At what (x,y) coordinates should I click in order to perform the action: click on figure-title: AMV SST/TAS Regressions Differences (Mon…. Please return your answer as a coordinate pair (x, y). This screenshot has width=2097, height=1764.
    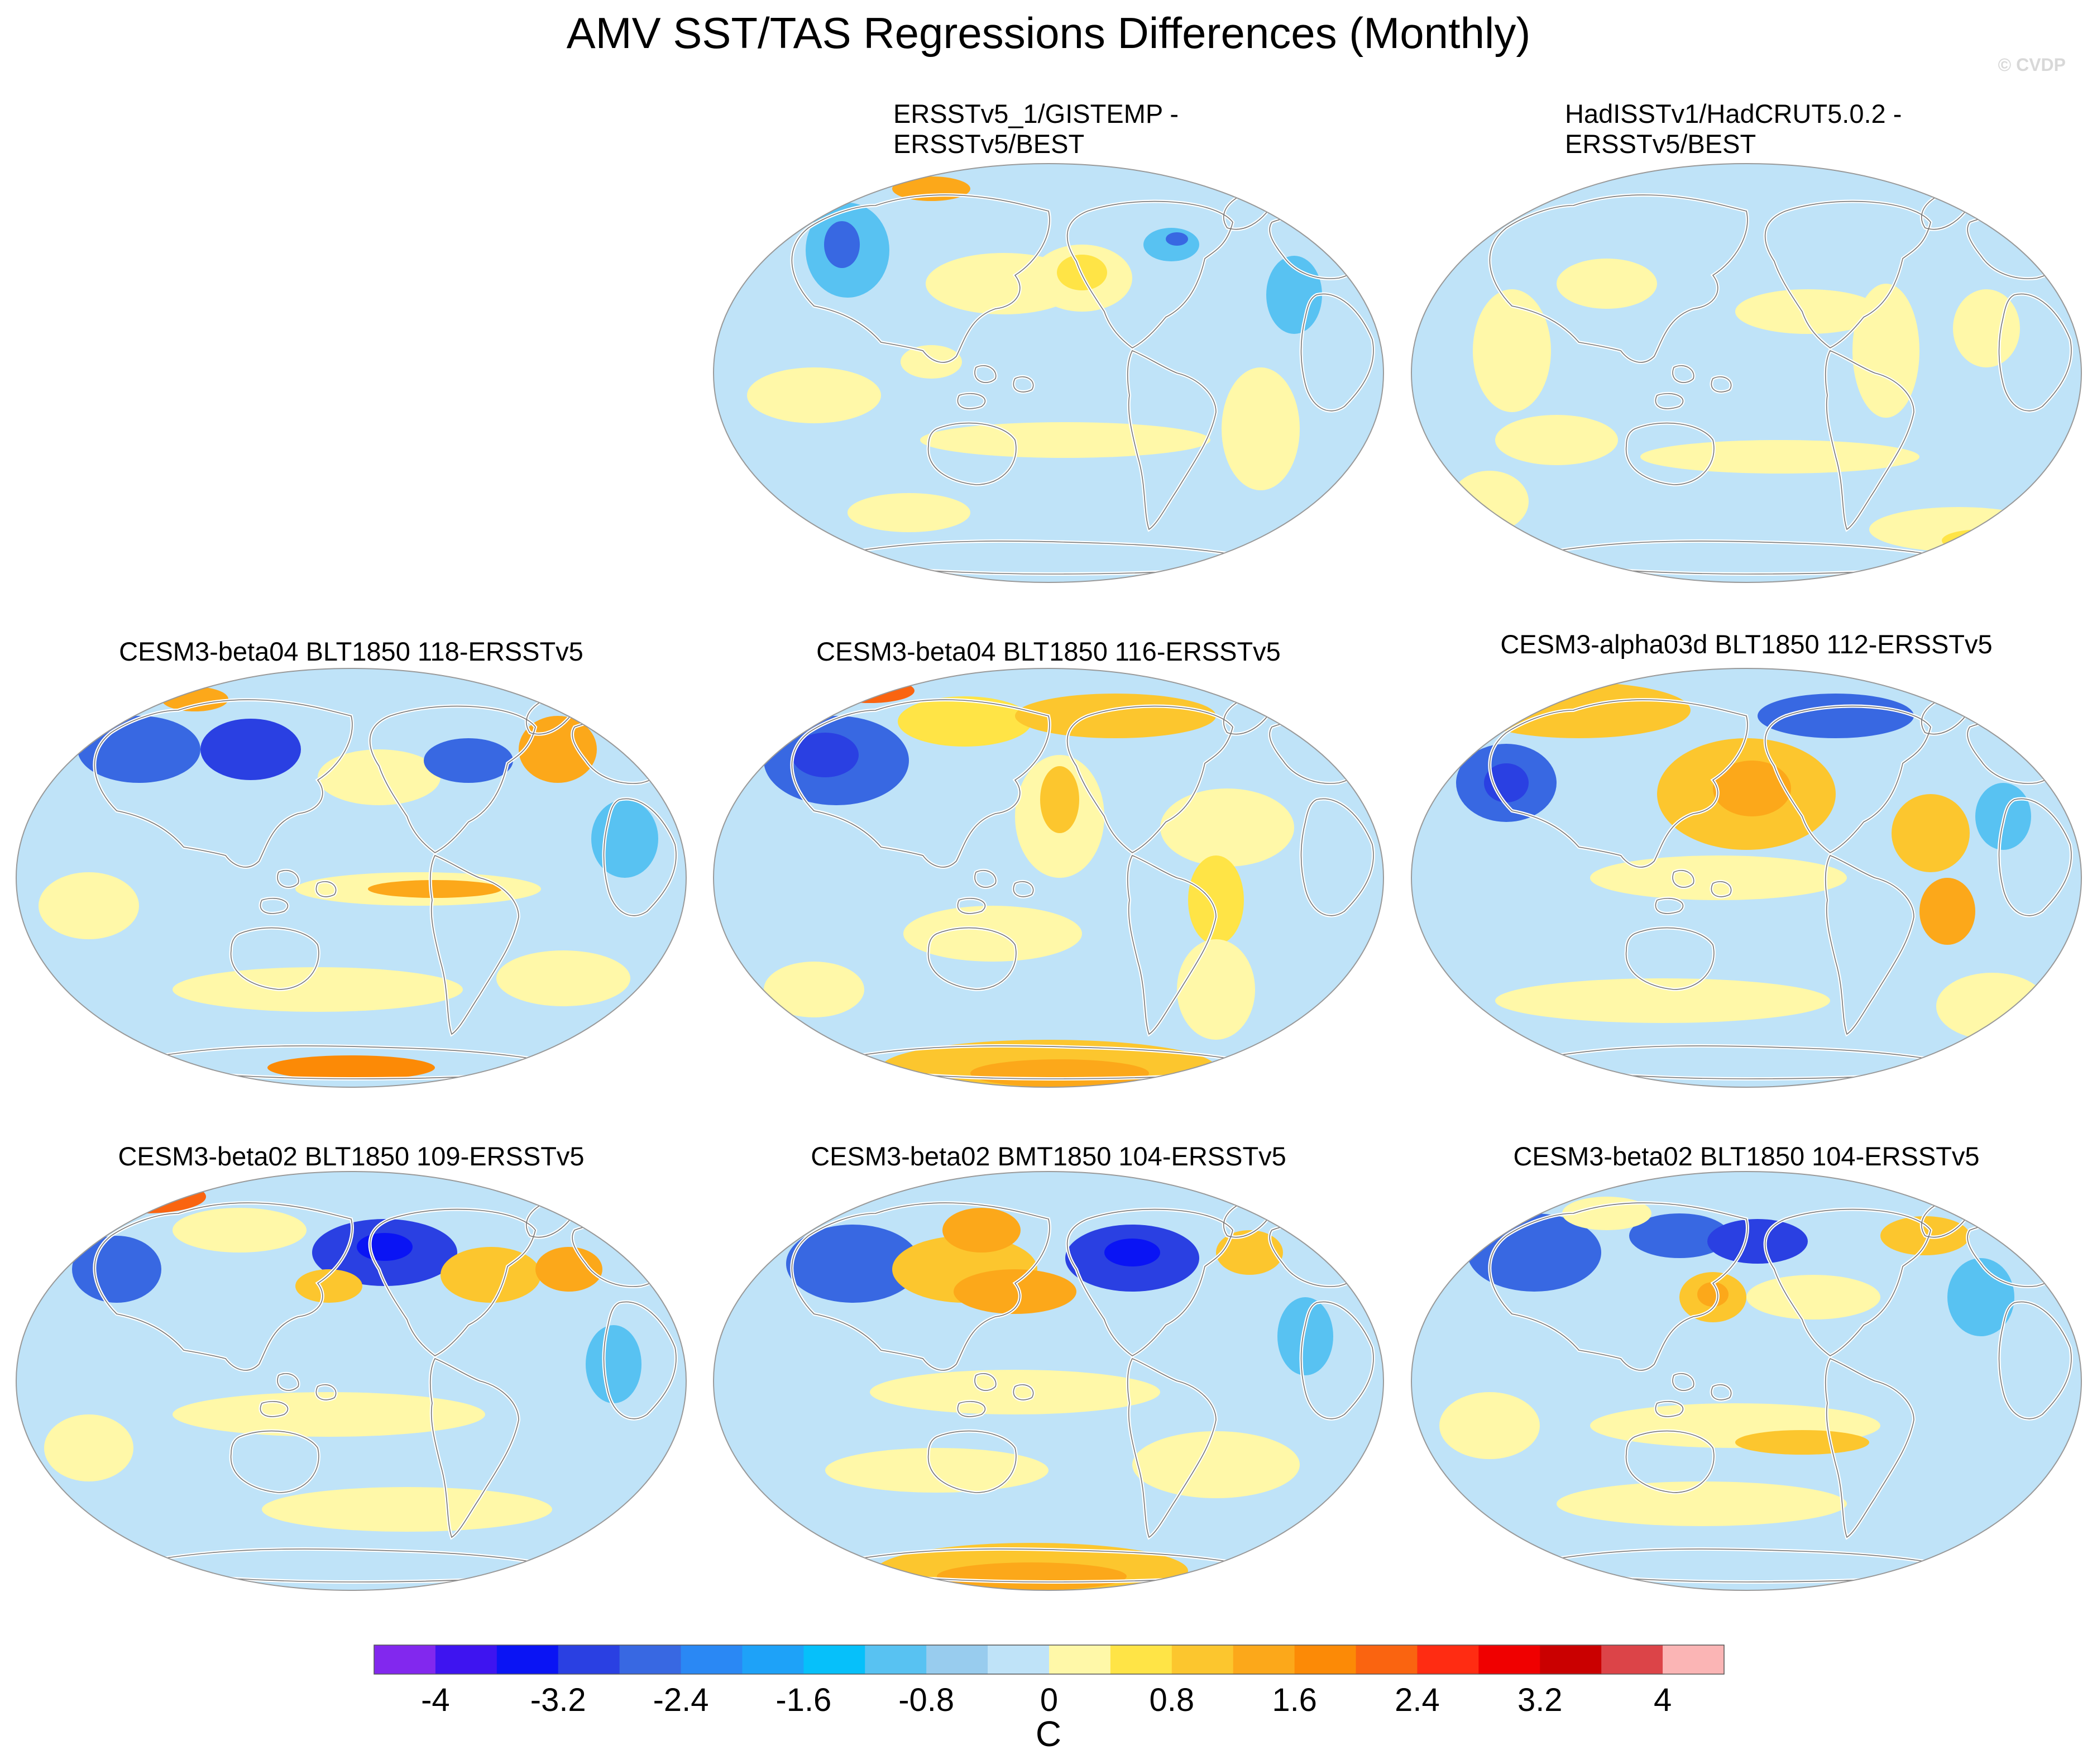
    Looking at the image, I should click on (1049, 33).